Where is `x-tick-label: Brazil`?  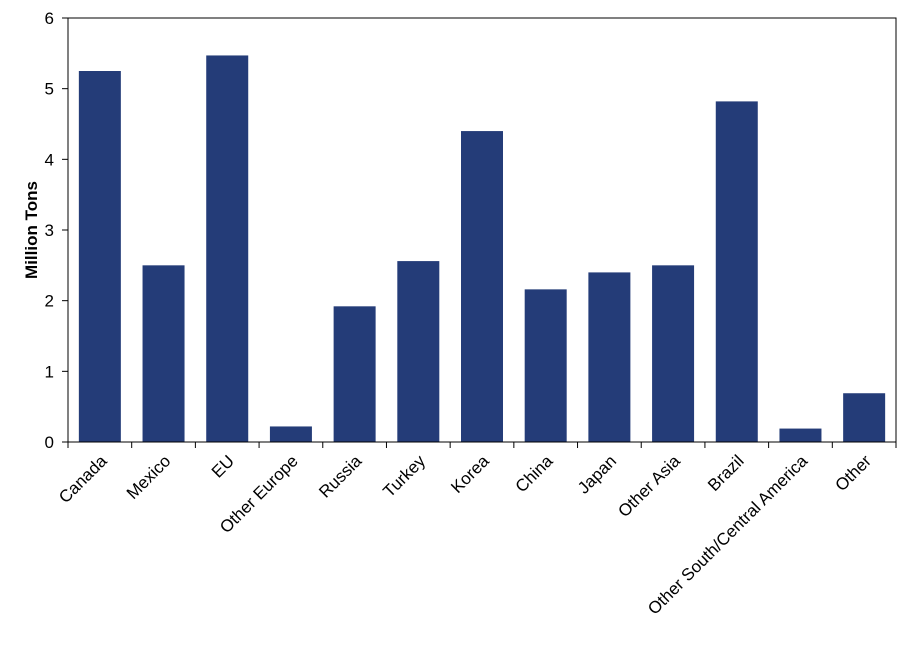
x-tick-label: Brazil is located at coordinates (725, 472).